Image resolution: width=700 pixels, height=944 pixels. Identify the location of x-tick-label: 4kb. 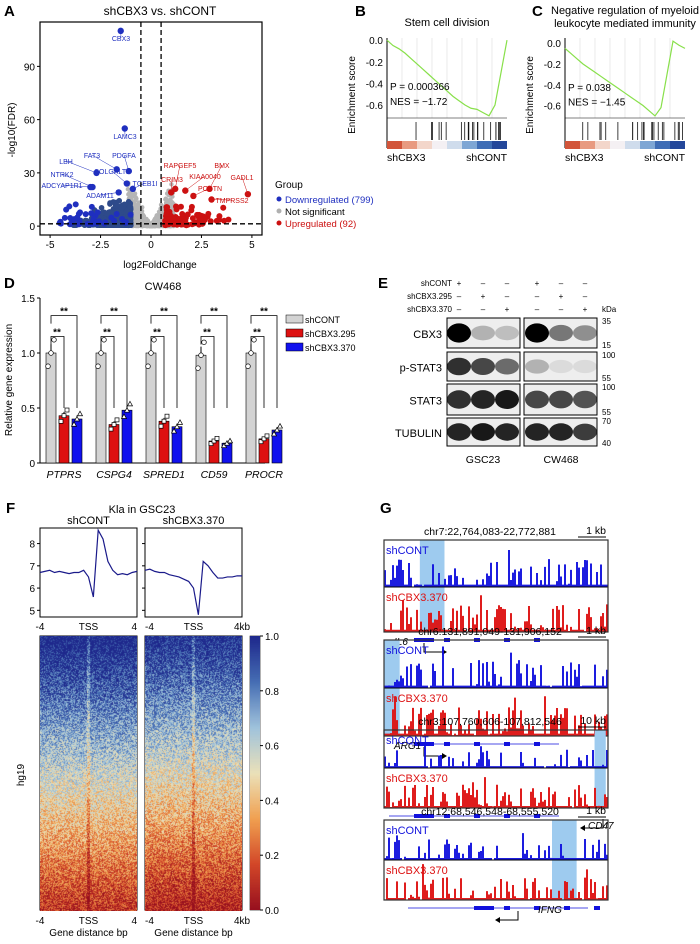
(242, 921).